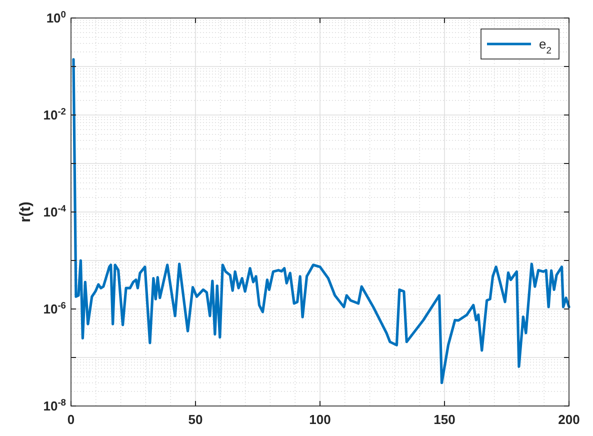 Image resolution: width=593 pixels, height=436 pixels. Describe the element at coordinates (54, 308) in the screenshot. I see `y-tick-label: 10$^{-6}$` at that location.